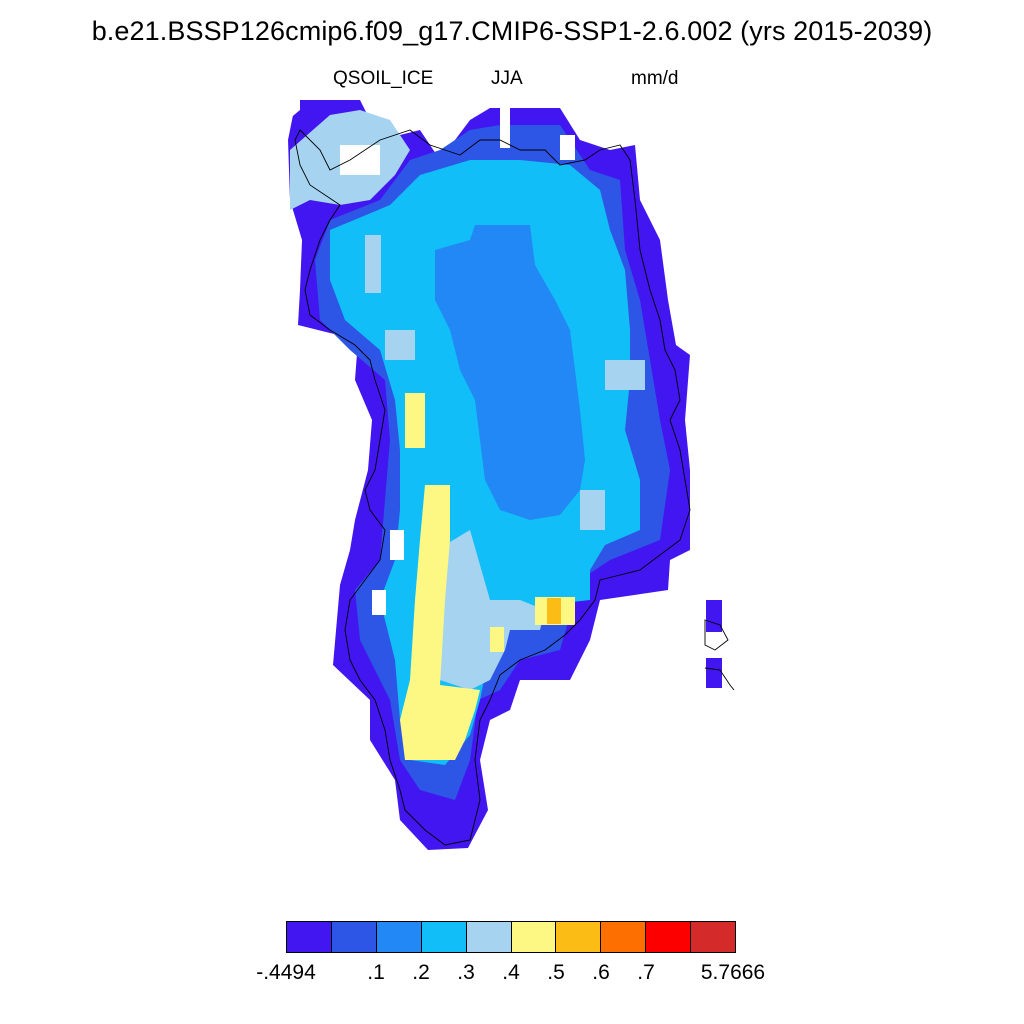 This screenshot has width=1024, height=1024. I want to click on colorbar-label: .7, so click(646, 972).